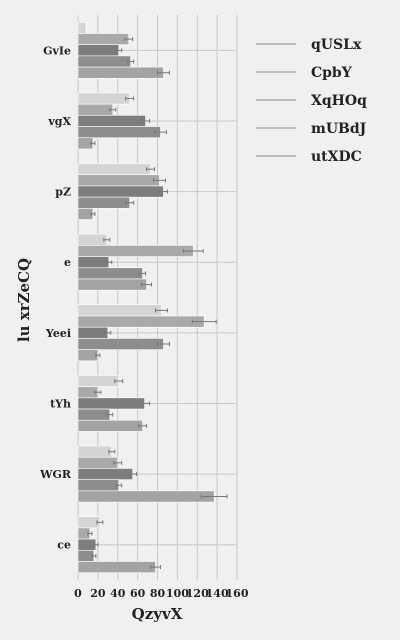 Image resolution: width=400 pixels, height=640 pixels. I want to click on legend-label: mUBdJ, so click(339, 129).